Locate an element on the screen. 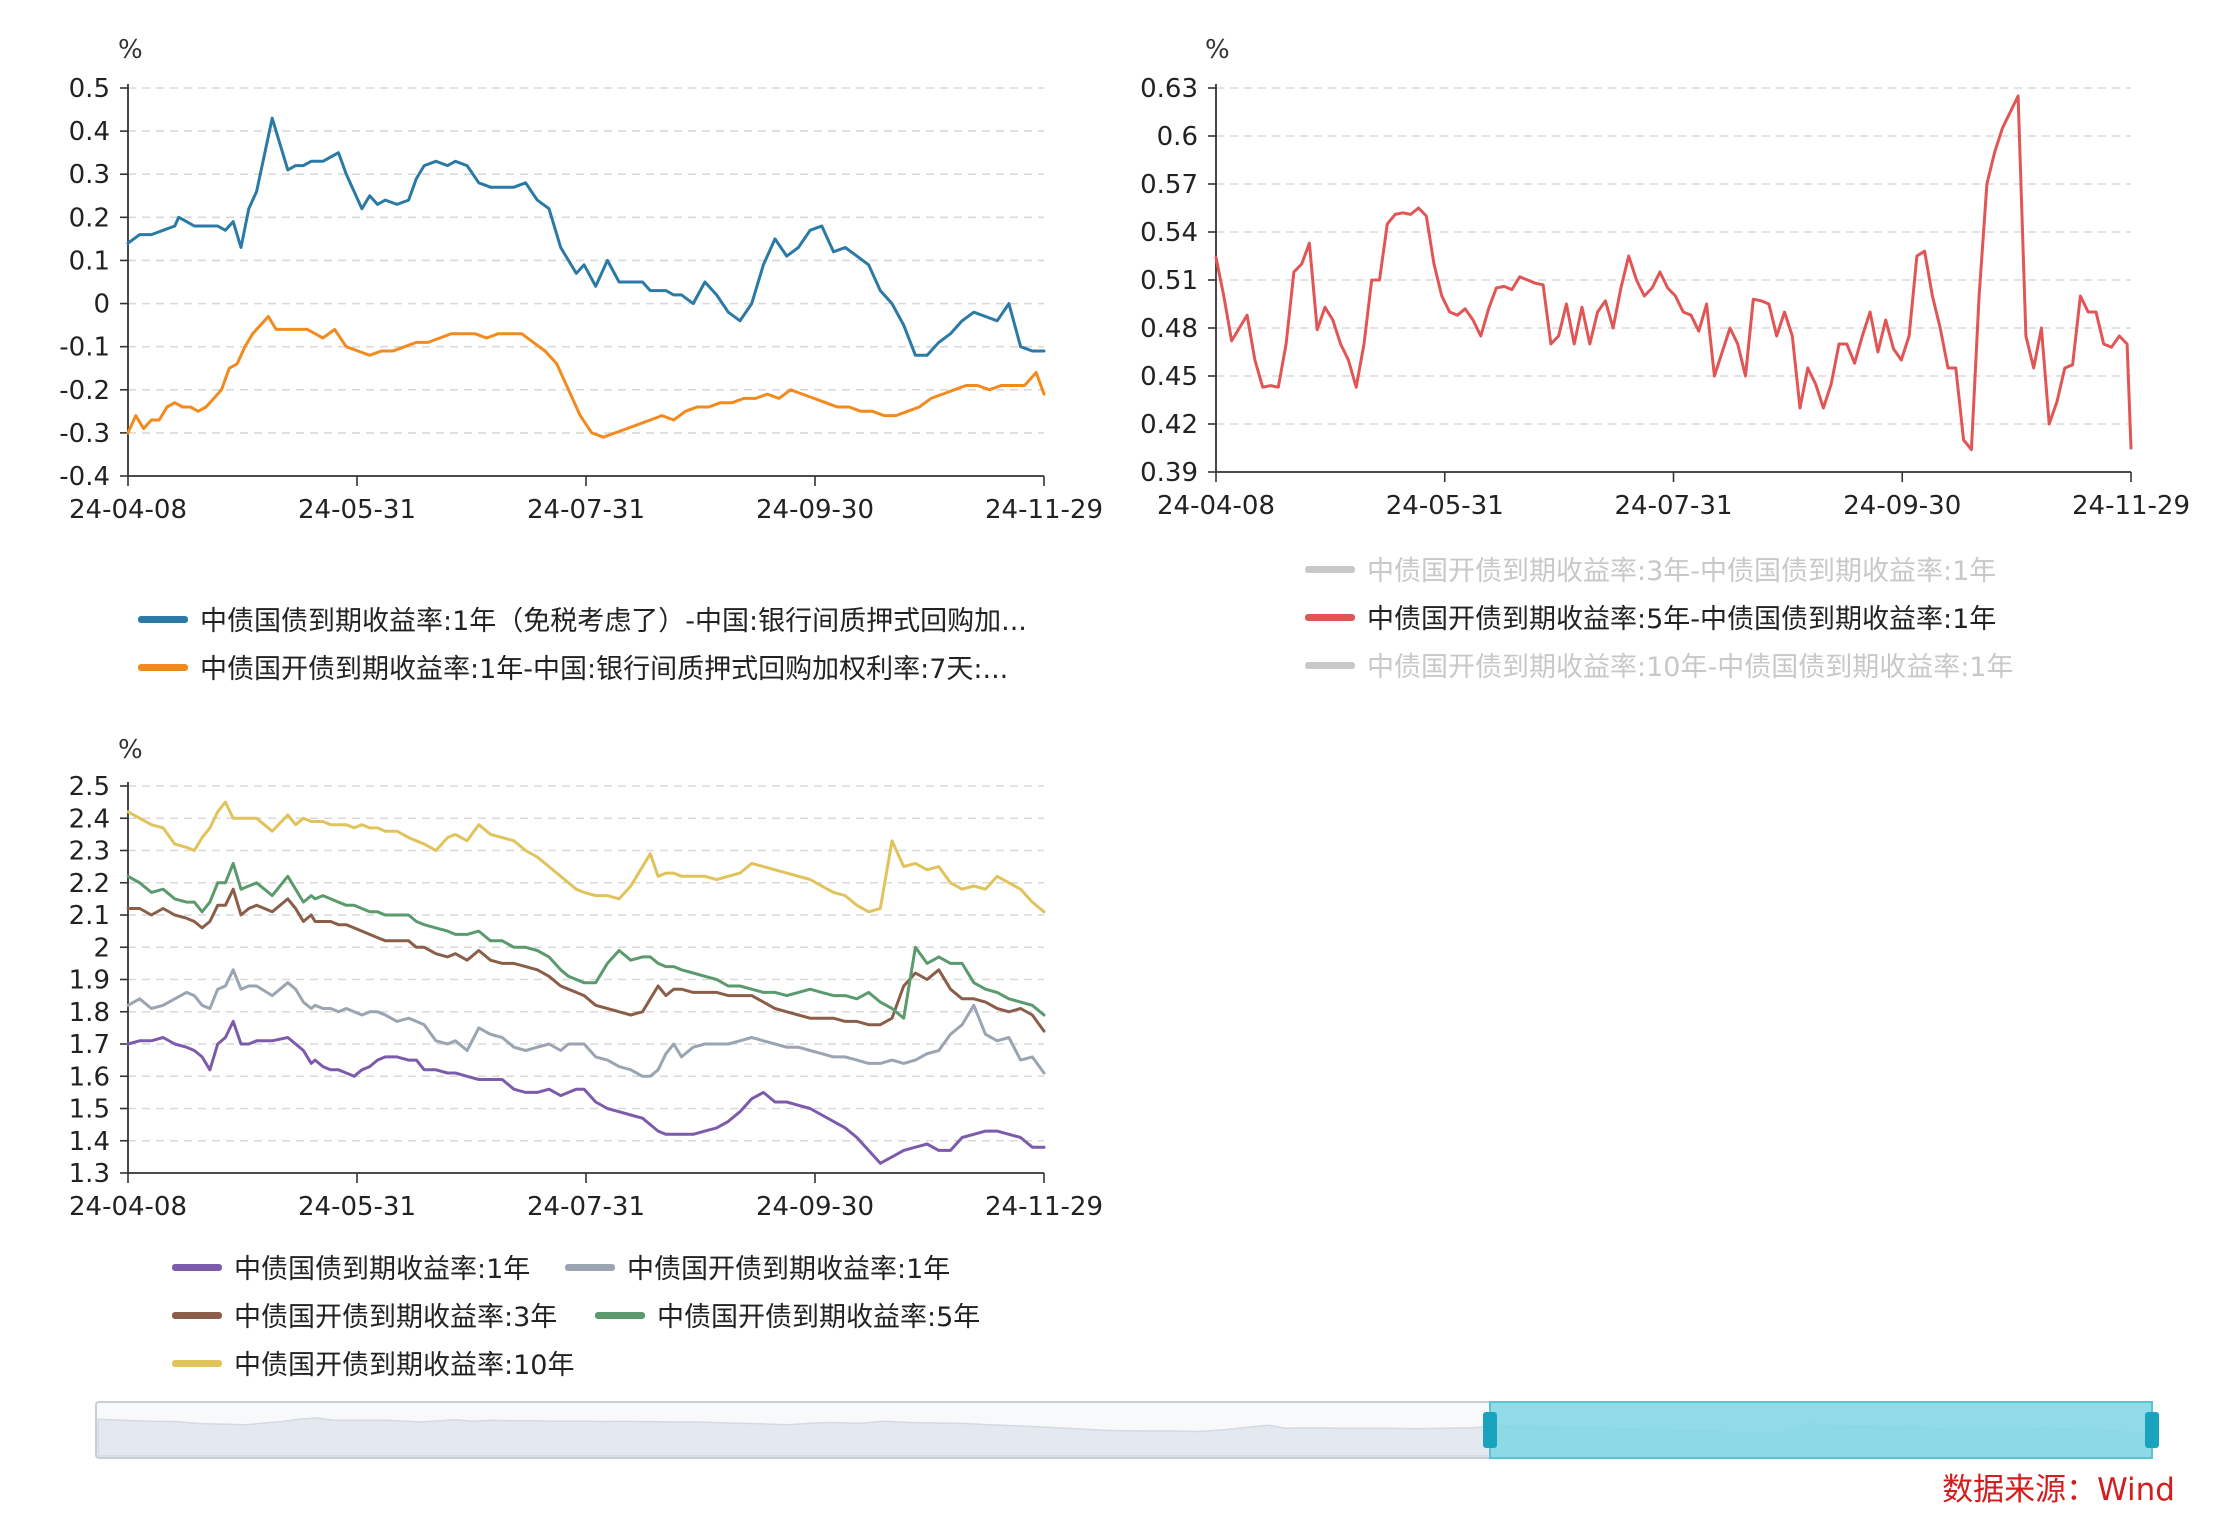 This screenshot has width=2220, height=1530. y-tick-label: 2 is located at coordinates (101, 948).